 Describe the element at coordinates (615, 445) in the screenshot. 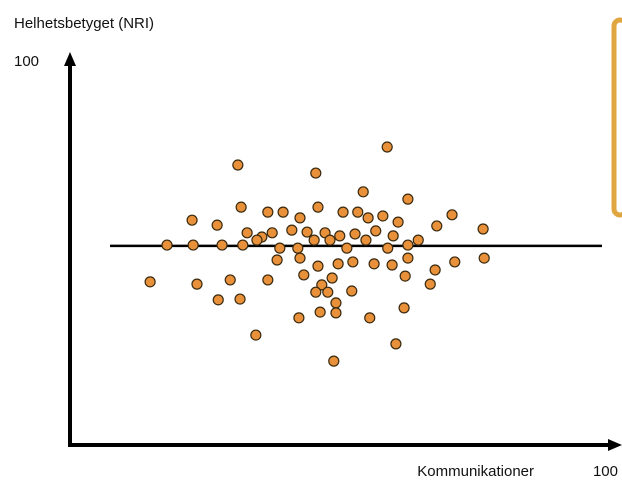

I see `x-arrow` at that location.